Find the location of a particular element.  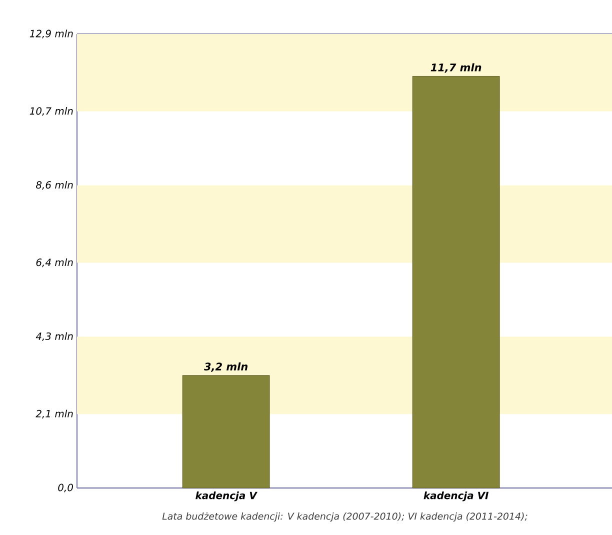

y-tick-label: 0,0 is located at coordinates (65, 488).